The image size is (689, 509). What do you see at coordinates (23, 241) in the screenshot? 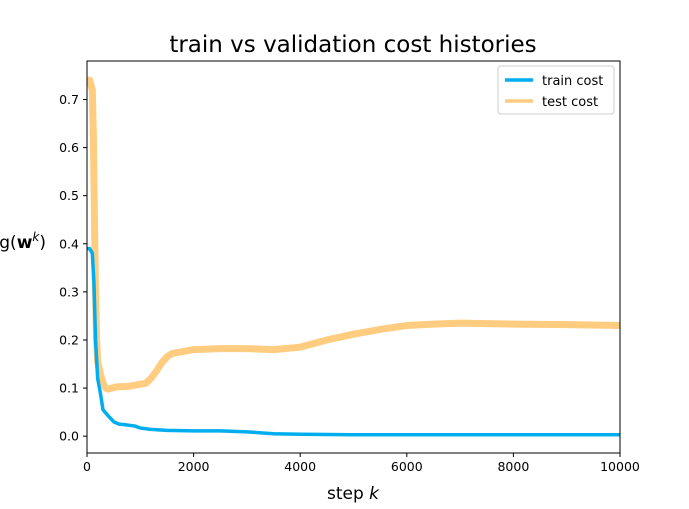
I see `y-axis-label: g(wk)` at bounding box center [23, 241].